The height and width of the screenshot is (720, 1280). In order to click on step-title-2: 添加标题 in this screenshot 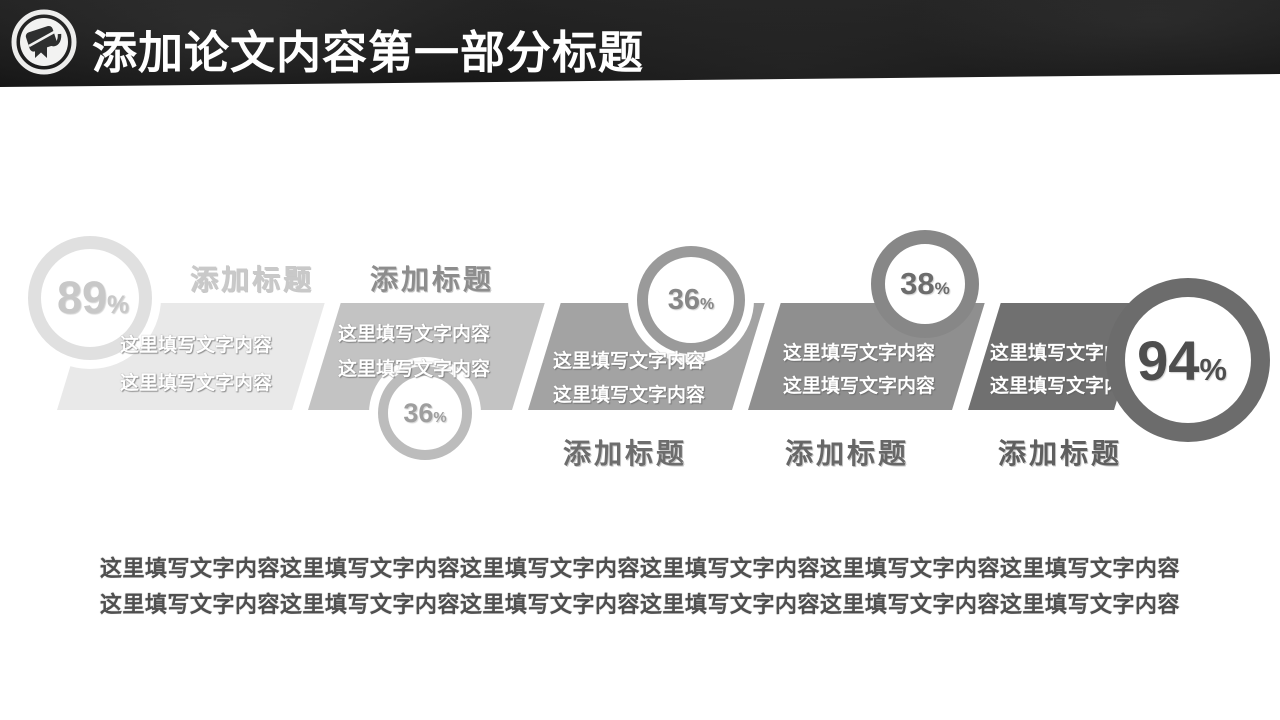, I will do `click(431, 279)`.